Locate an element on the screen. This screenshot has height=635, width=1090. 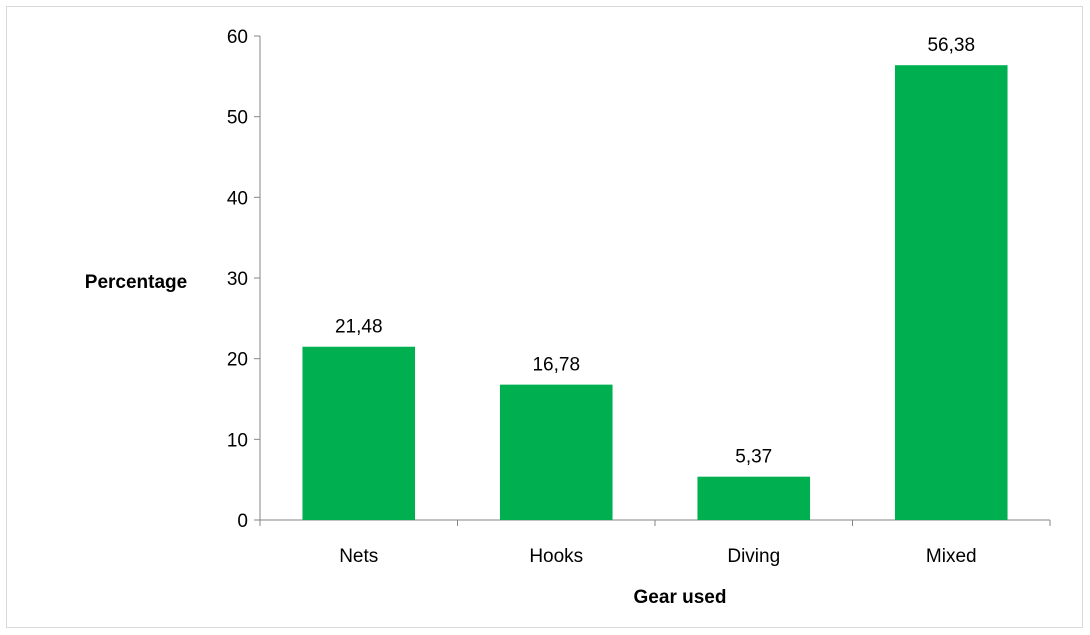
y-tick-label: 40 is located at coordinates (237, 198).